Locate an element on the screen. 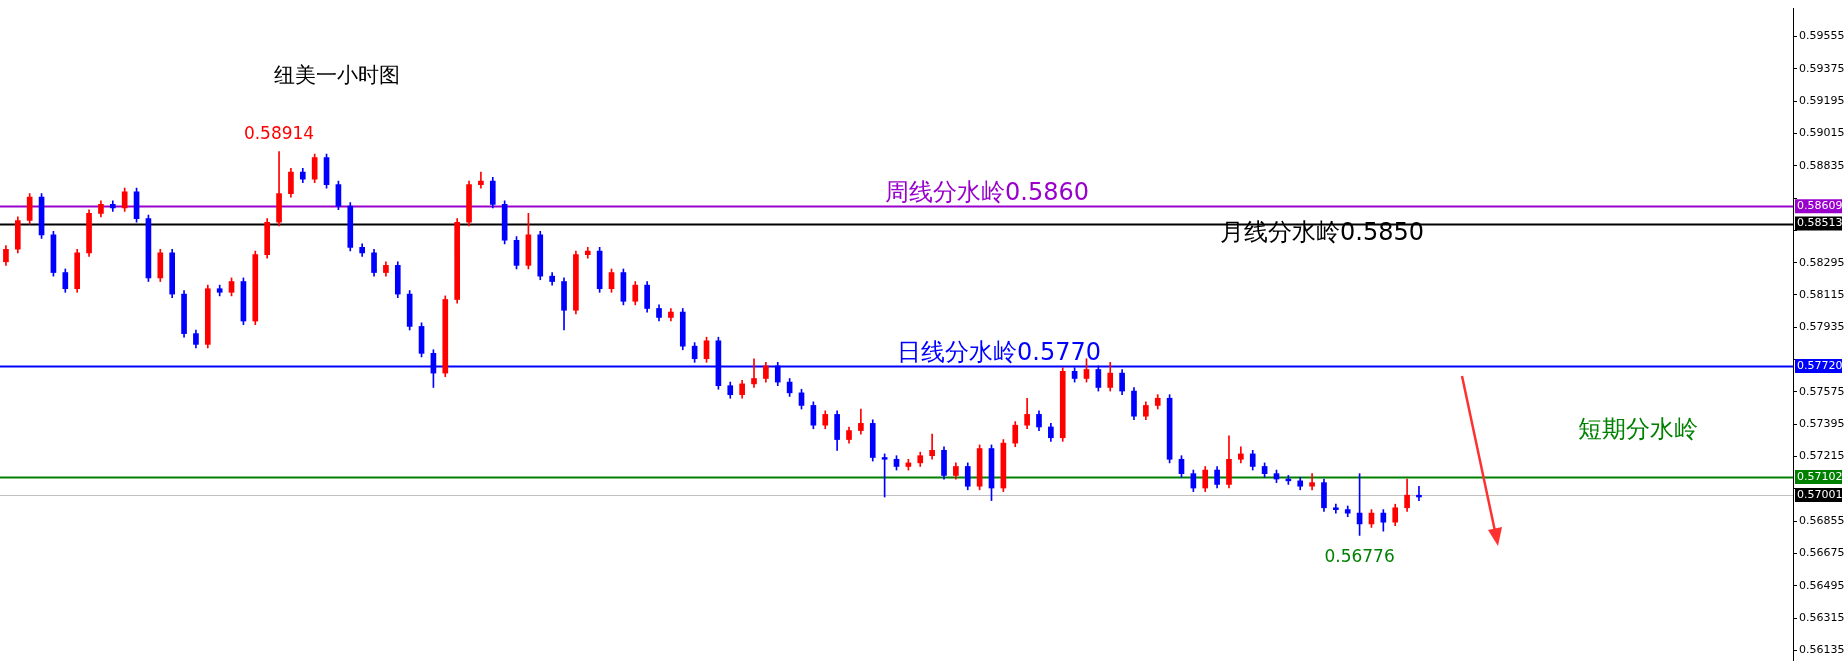 The height and width of the screenshot is (669, 1845). annotation: 0.56776 is located at coordinates (1359, 556).